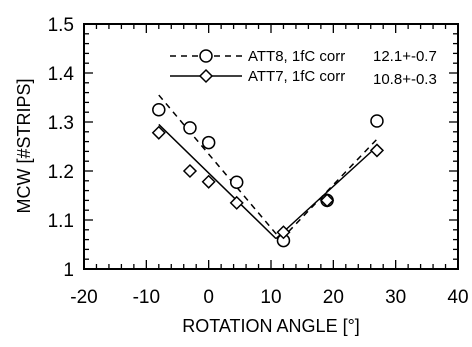 This screenshot has width=472, height=347. I want to click on x-tick-labels: -20 -10 0 10 20 30 40, so click(269, 297).